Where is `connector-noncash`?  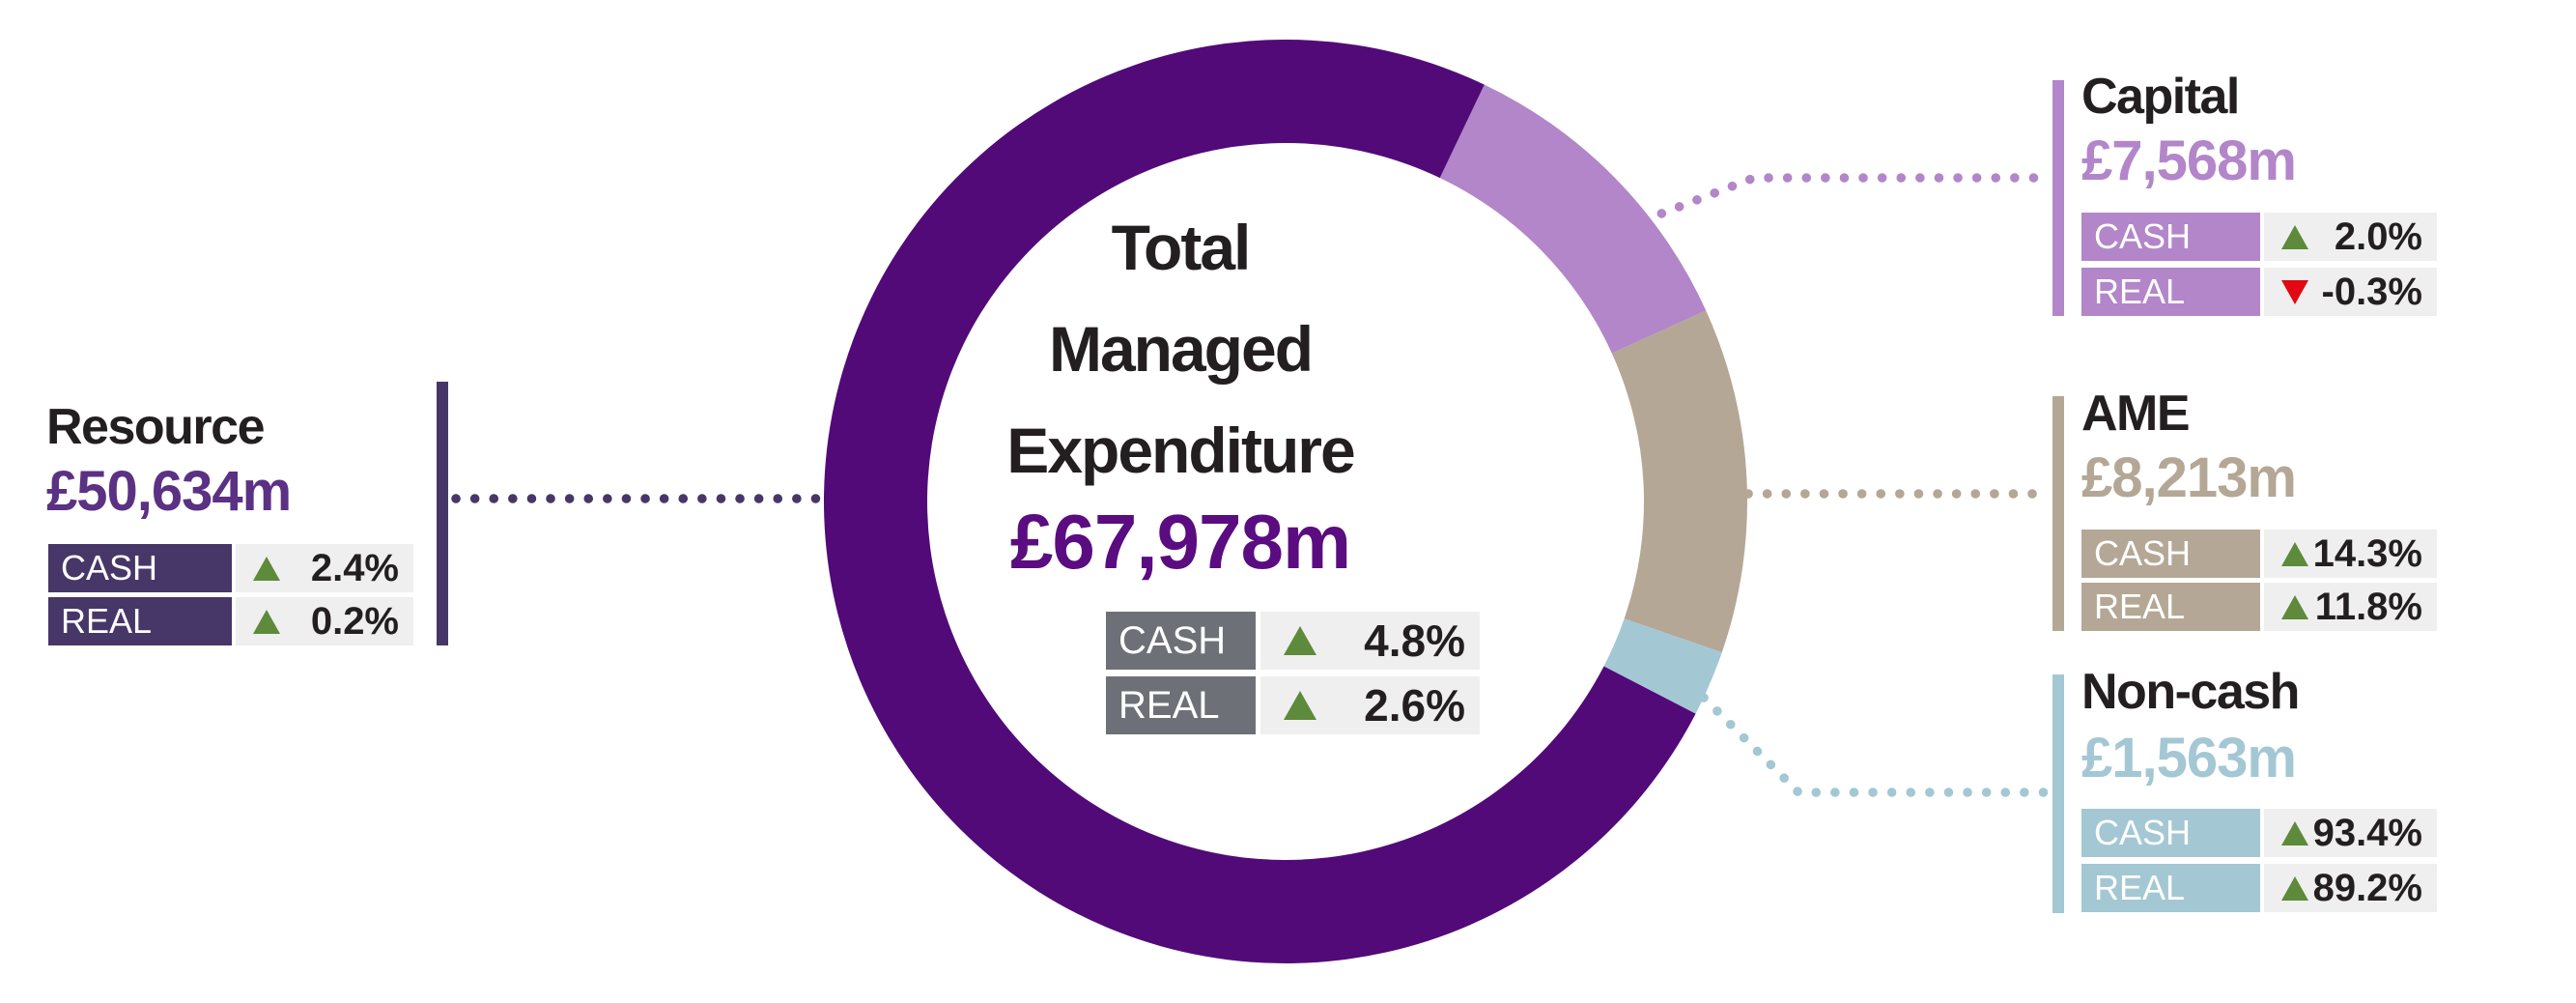 connector-noncash is located at coordinates (1876, 745).